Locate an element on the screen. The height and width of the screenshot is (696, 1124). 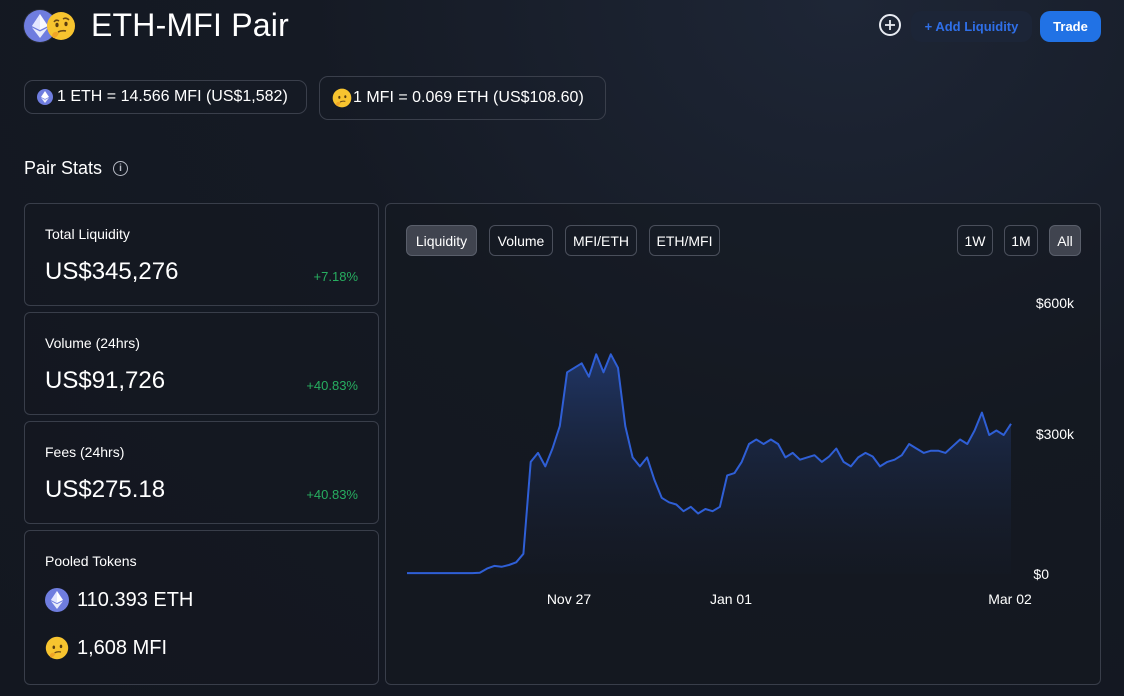
volume-value: US$91,726 is located at coordinates (105, 380).